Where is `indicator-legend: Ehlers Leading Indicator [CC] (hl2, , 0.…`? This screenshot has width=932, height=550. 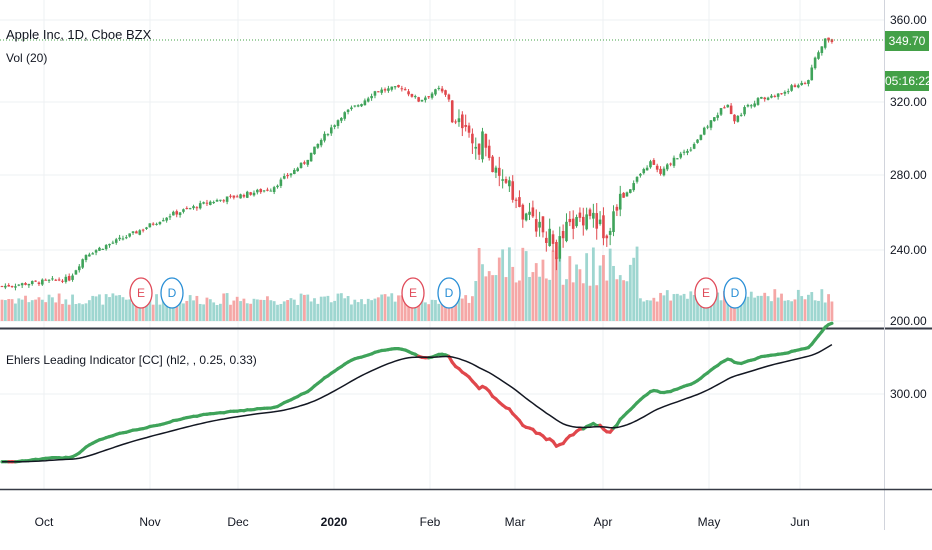
indicator-legend: Ehlers Leading Indicator [CC] (hl2, , 0.… is located at coordinates (131, 360).